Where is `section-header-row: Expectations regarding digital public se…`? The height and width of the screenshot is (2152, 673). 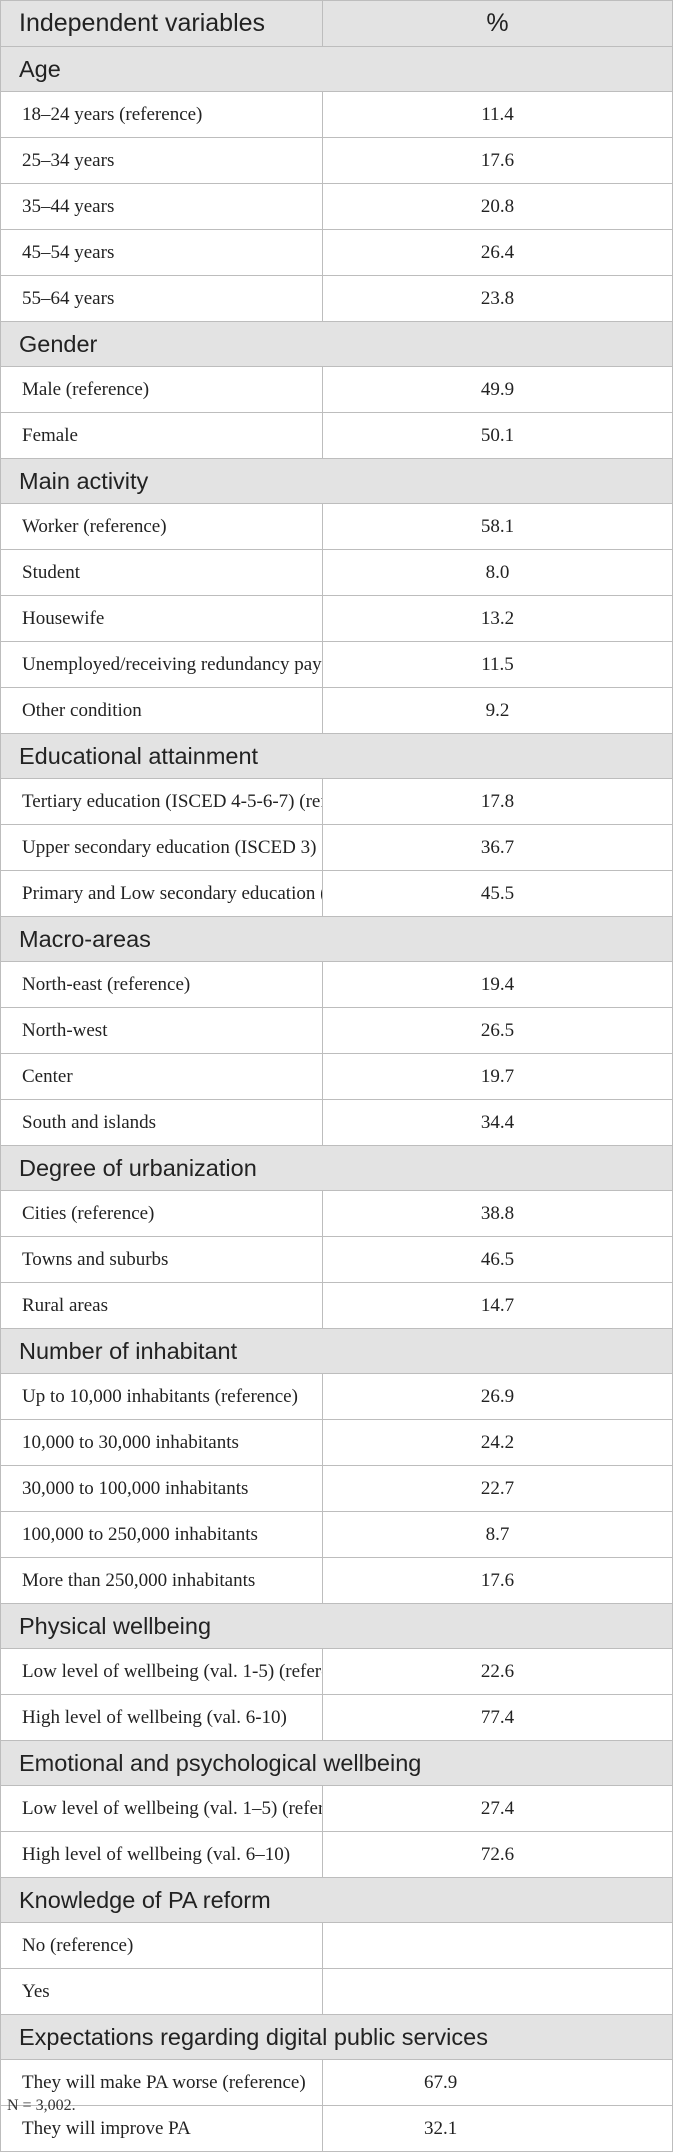 section-header-row: Expectations regarding digital public se… is located at coordinates (336, 2037).